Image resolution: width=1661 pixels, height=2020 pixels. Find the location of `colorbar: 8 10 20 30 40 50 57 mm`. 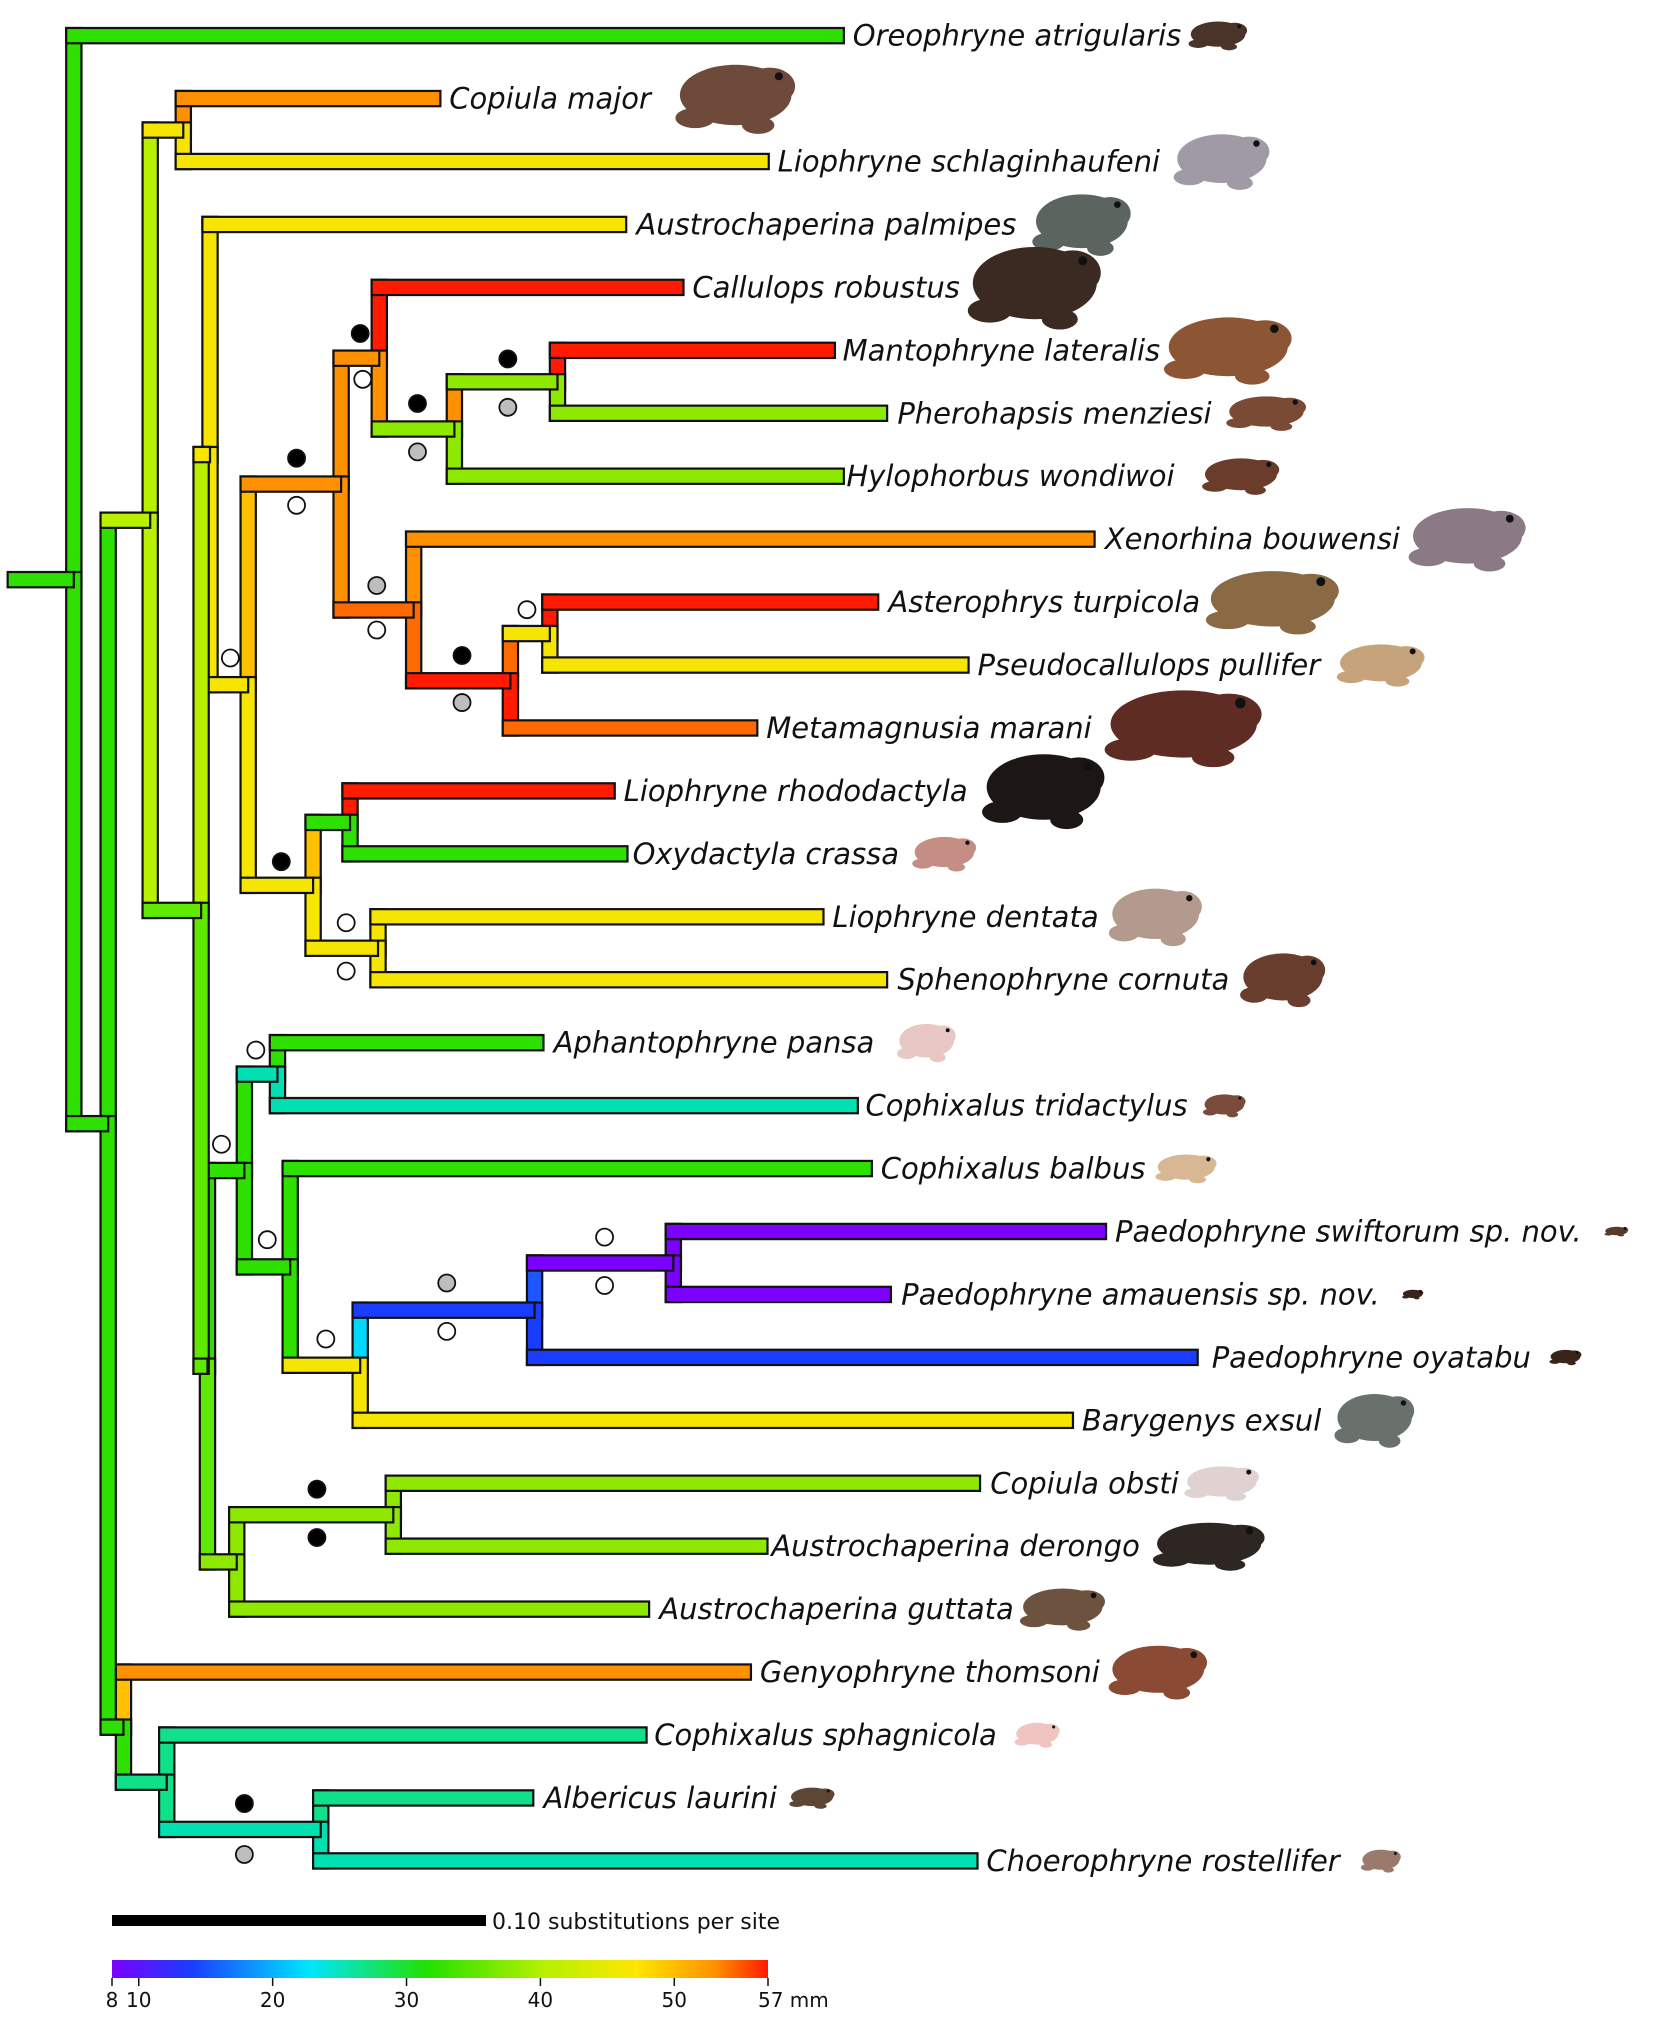

colorbar: 8 10 20 30 40 50 57 mm is located at coordinates (467, 1986).